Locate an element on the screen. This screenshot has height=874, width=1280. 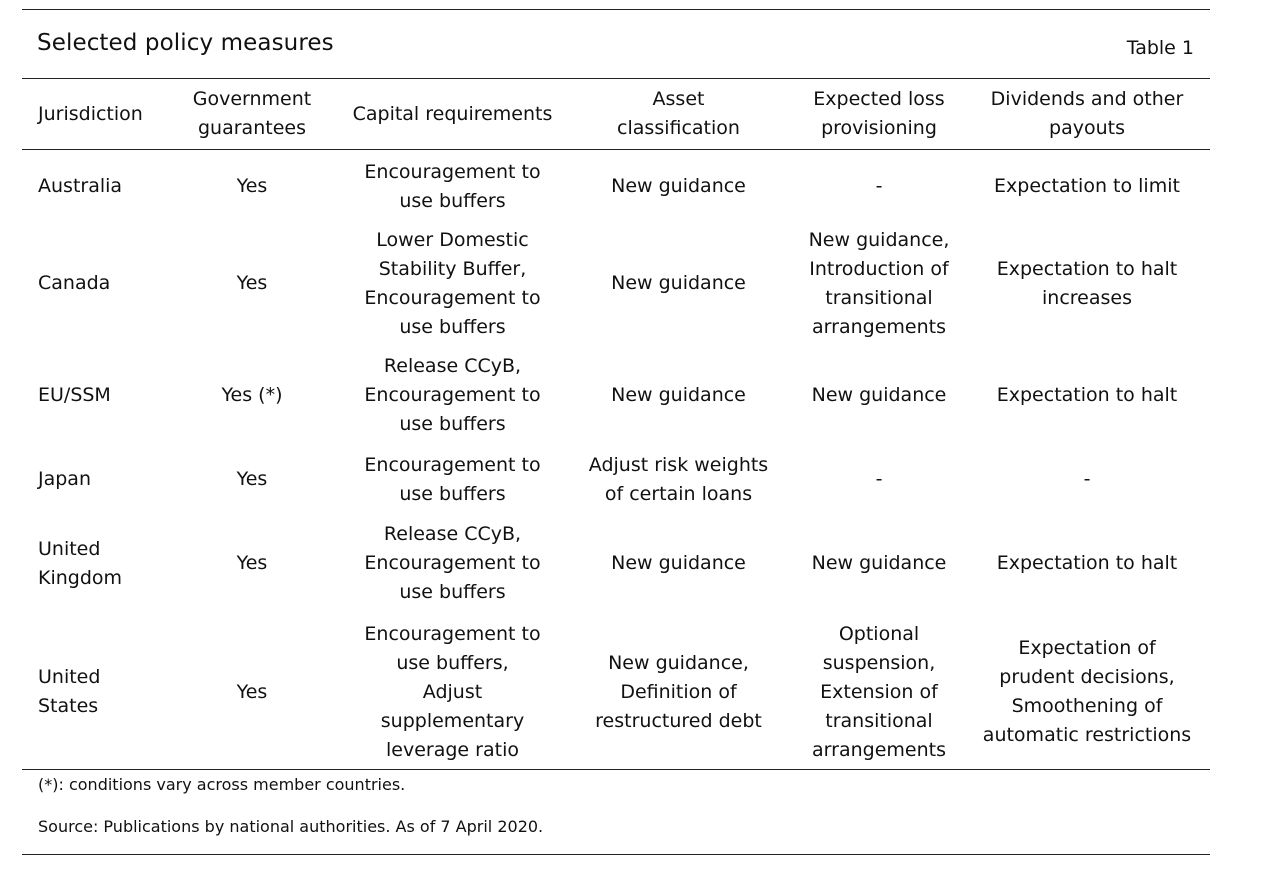
column-header-expected-loss-provisioning: Expected loss provisioning is located at coordinates (879, 114).